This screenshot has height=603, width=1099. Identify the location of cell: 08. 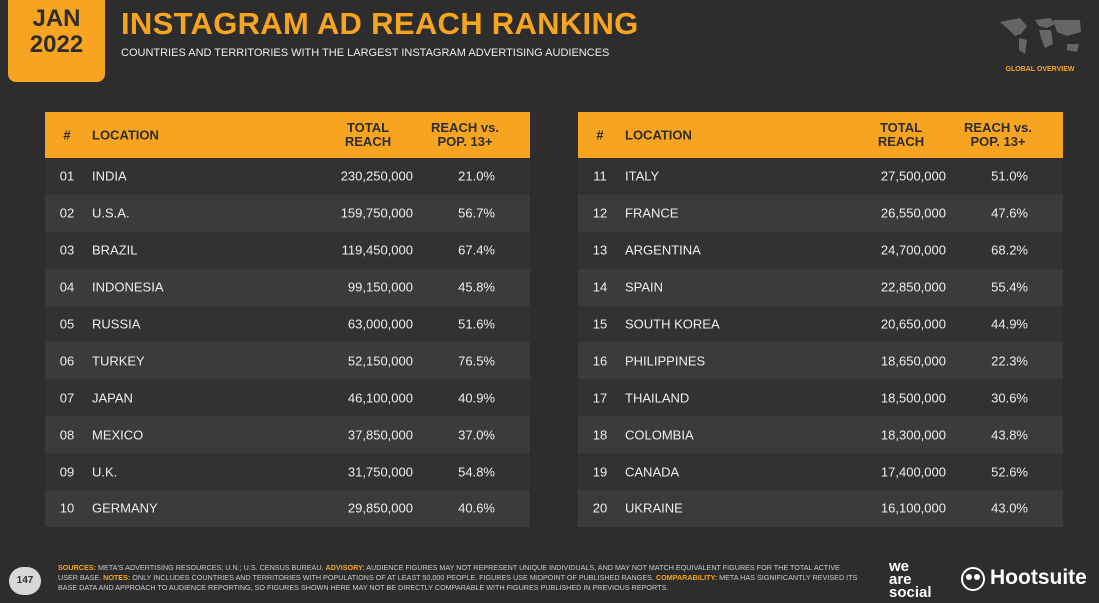
(67, 435).